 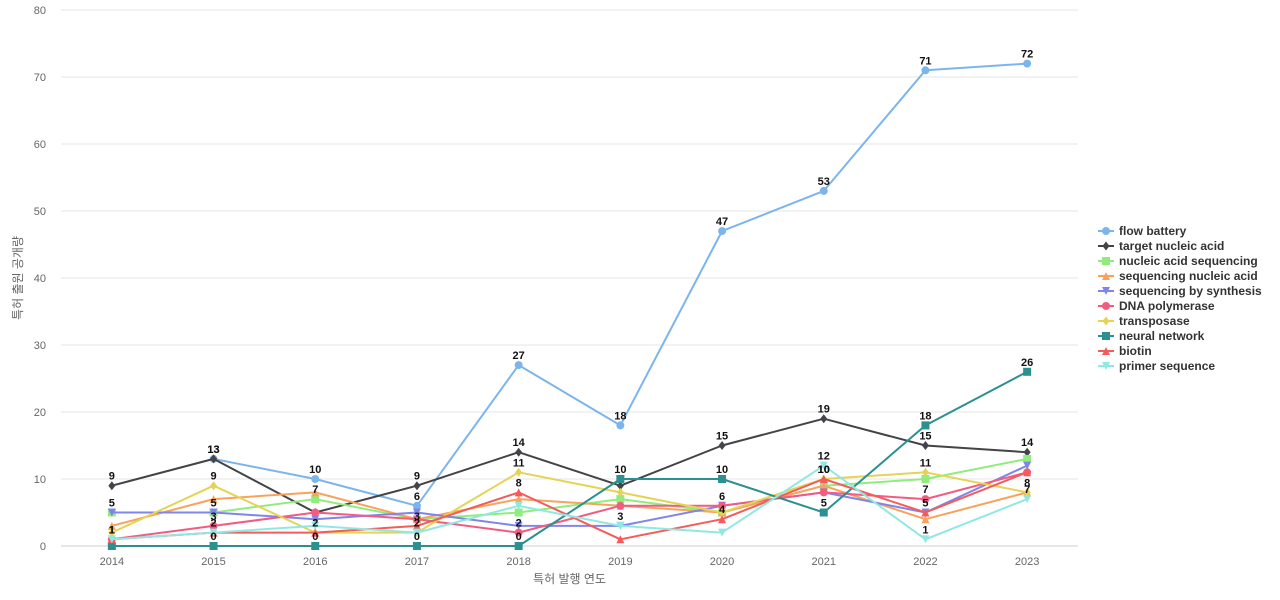 What do you see at coordinates (1180, 291) in the screenshot?
I see `legend-item: sequencing by synthesis` at bounding box center [1180, 291].